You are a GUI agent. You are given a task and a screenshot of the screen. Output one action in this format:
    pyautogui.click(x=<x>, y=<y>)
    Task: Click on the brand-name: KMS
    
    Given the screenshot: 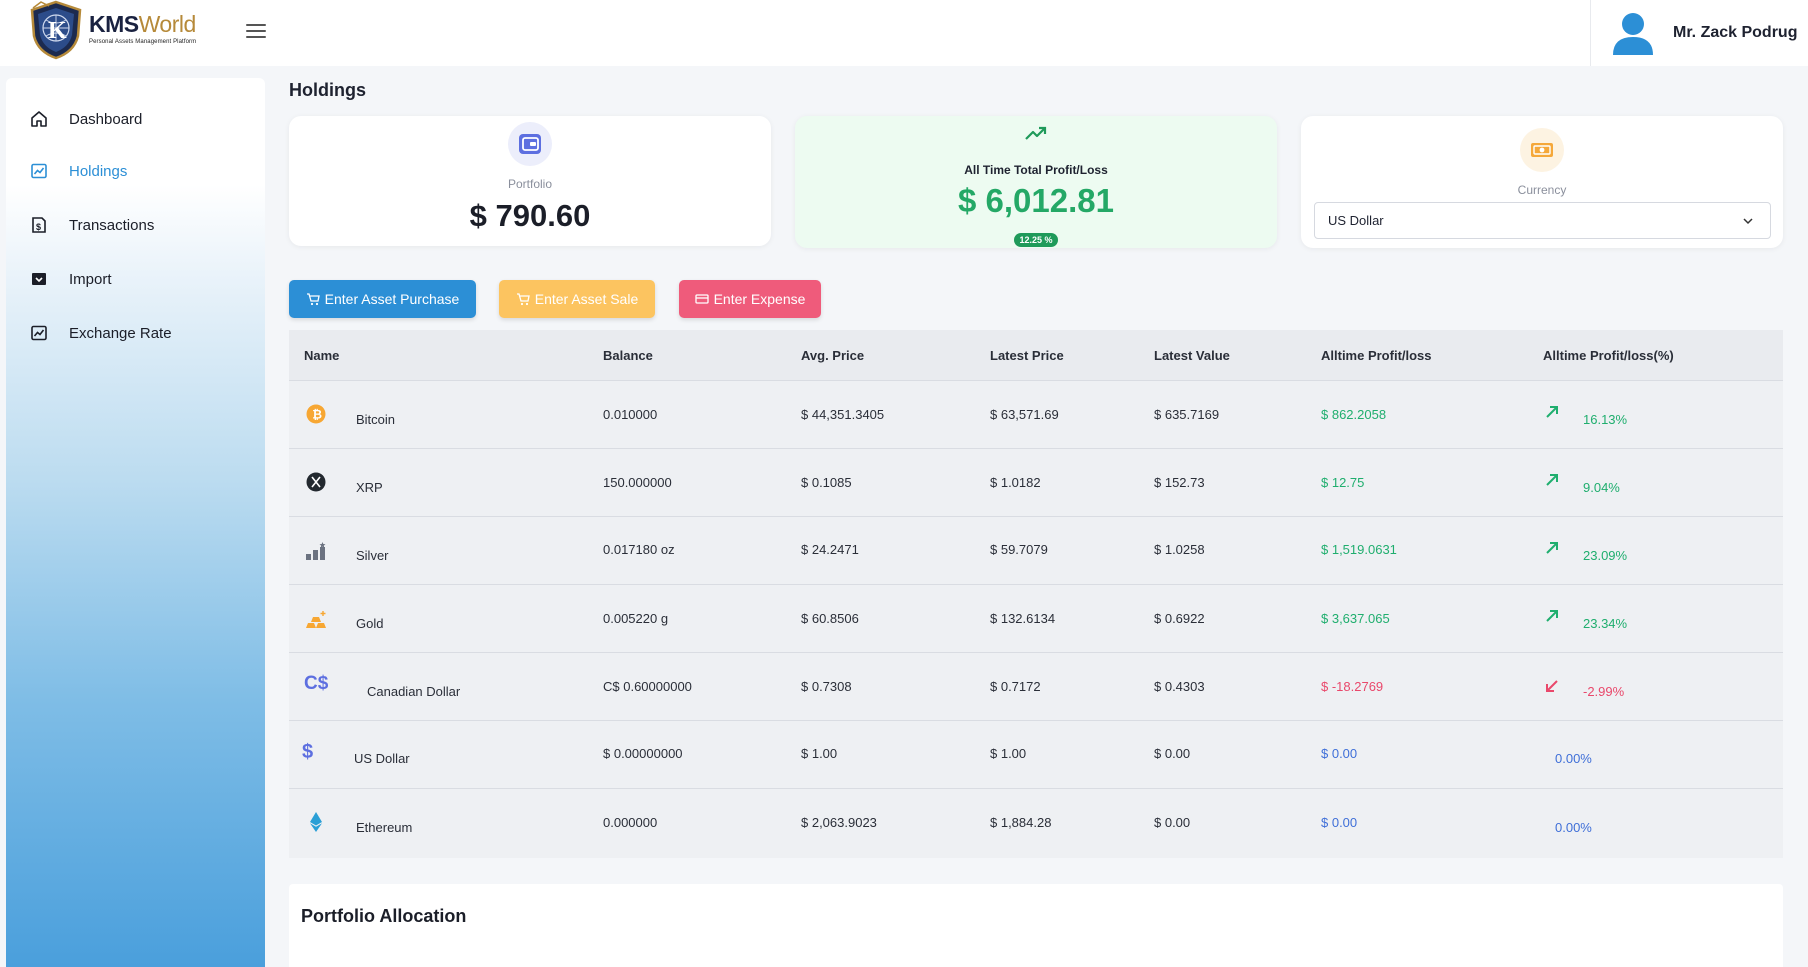 What is the action you would take?
    pyautogui.click(x=114, y=24)
    